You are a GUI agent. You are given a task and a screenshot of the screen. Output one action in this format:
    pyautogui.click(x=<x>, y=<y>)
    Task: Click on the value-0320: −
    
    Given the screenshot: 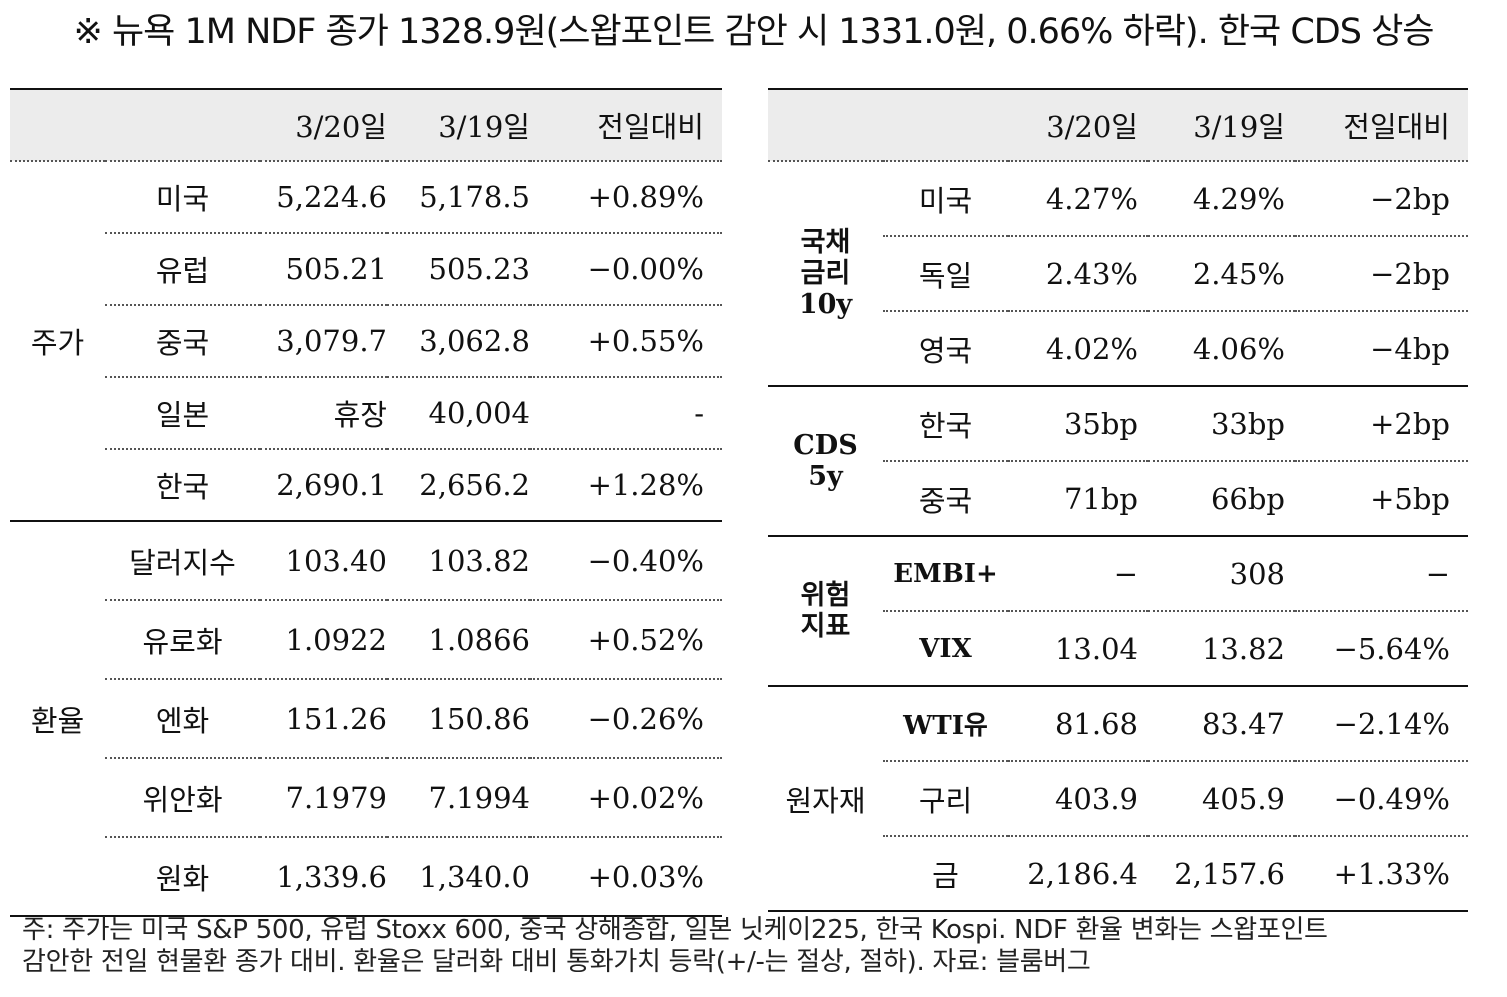 What is the action you would take?
    pyautogui.click(x=1078, y=574)
    